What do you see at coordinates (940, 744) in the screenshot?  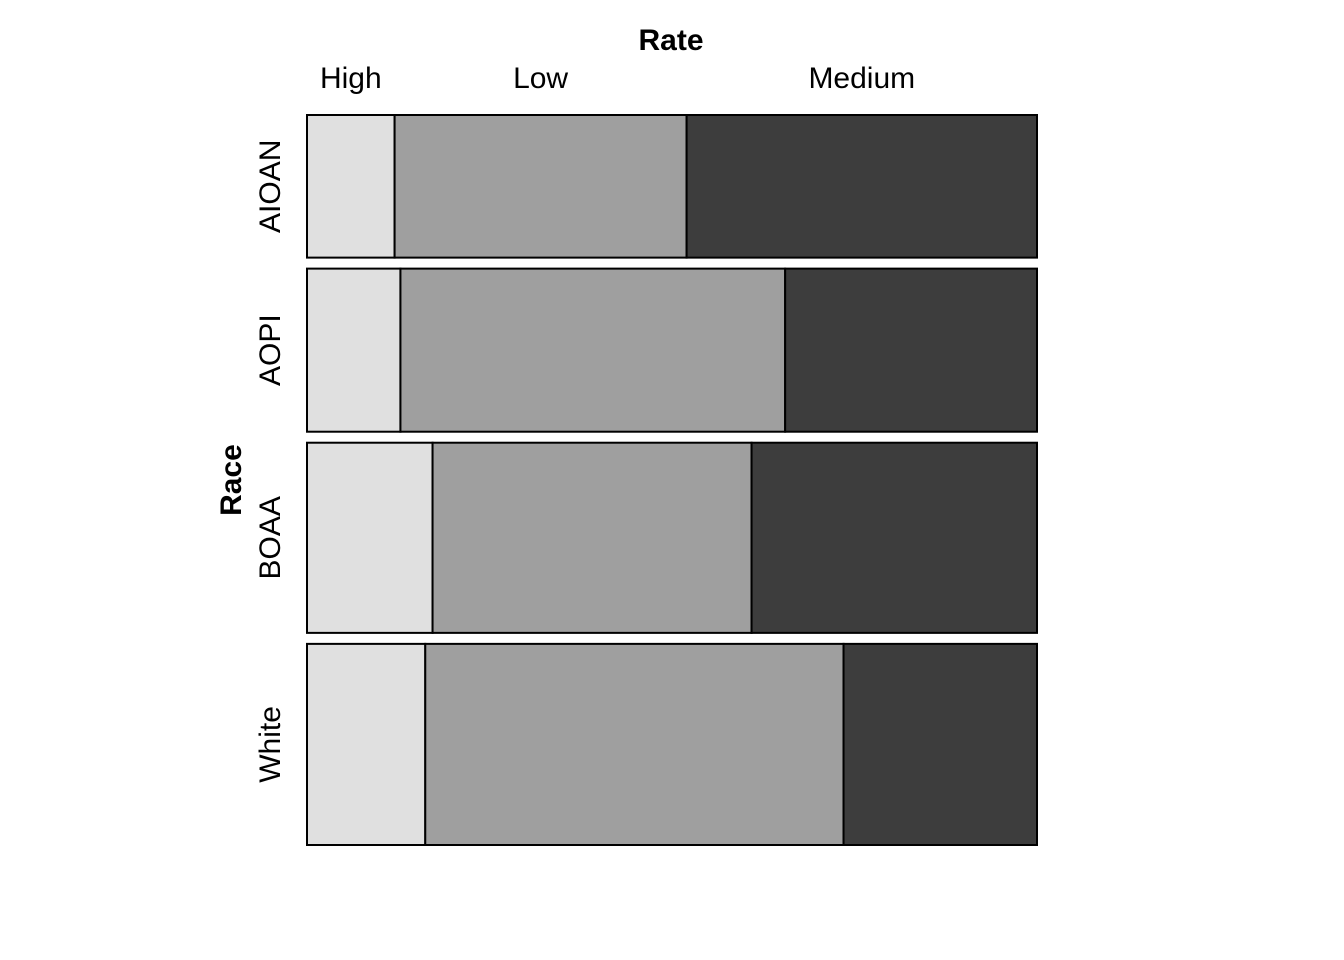 I see `tile-white-medium` at bounding box center [940, 744].